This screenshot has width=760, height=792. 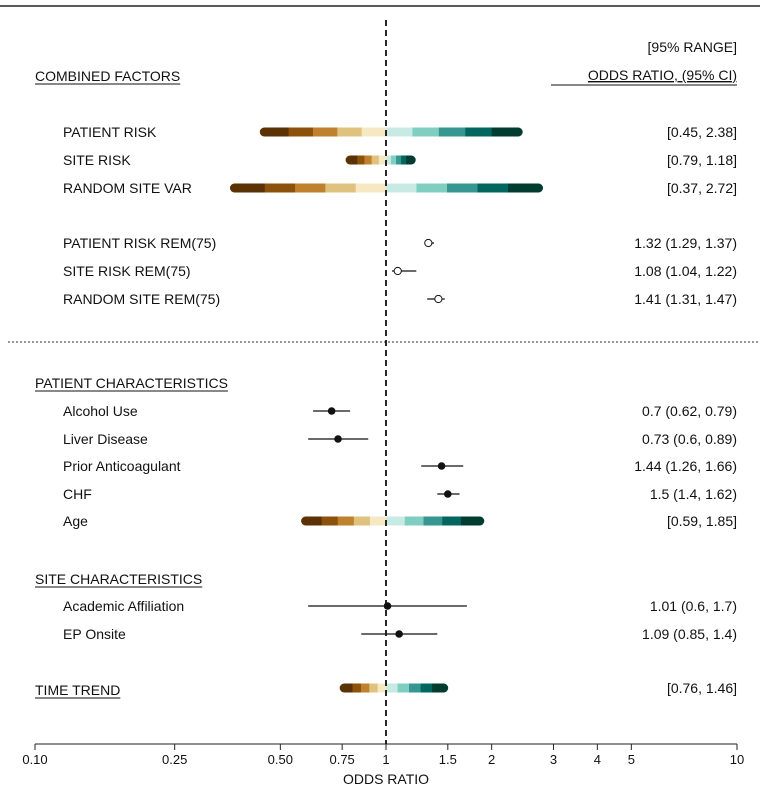 What do you see at coordinates (94, 634) in the screenshot?
I see `row-label: EP Onsite` at bounding box center [94, 634].